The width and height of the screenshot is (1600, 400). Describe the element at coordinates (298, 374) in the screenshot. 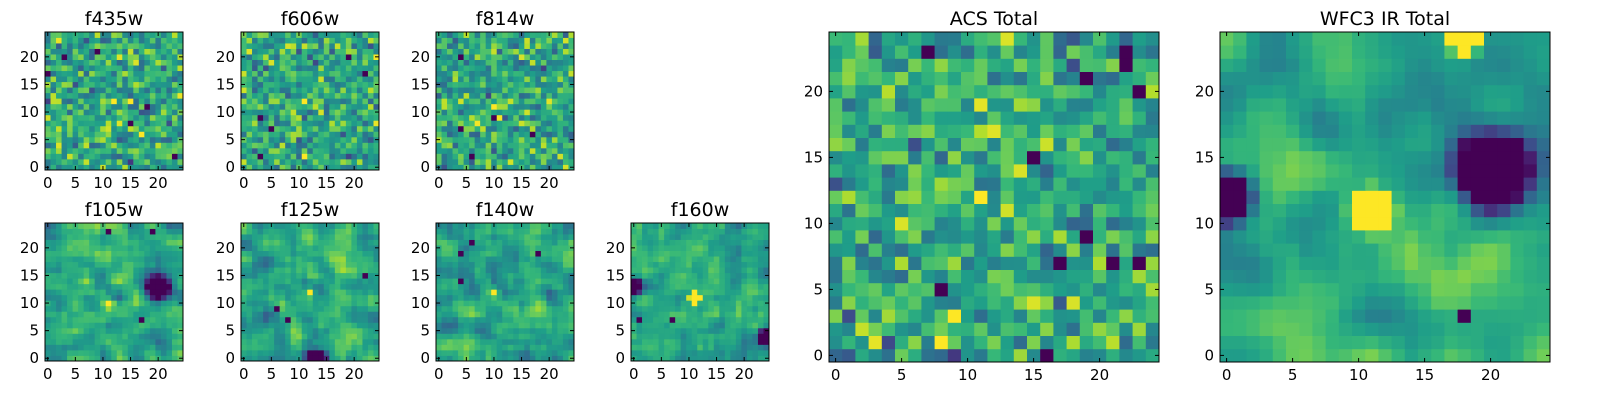

I see `x-tick-label: 10` at that location.